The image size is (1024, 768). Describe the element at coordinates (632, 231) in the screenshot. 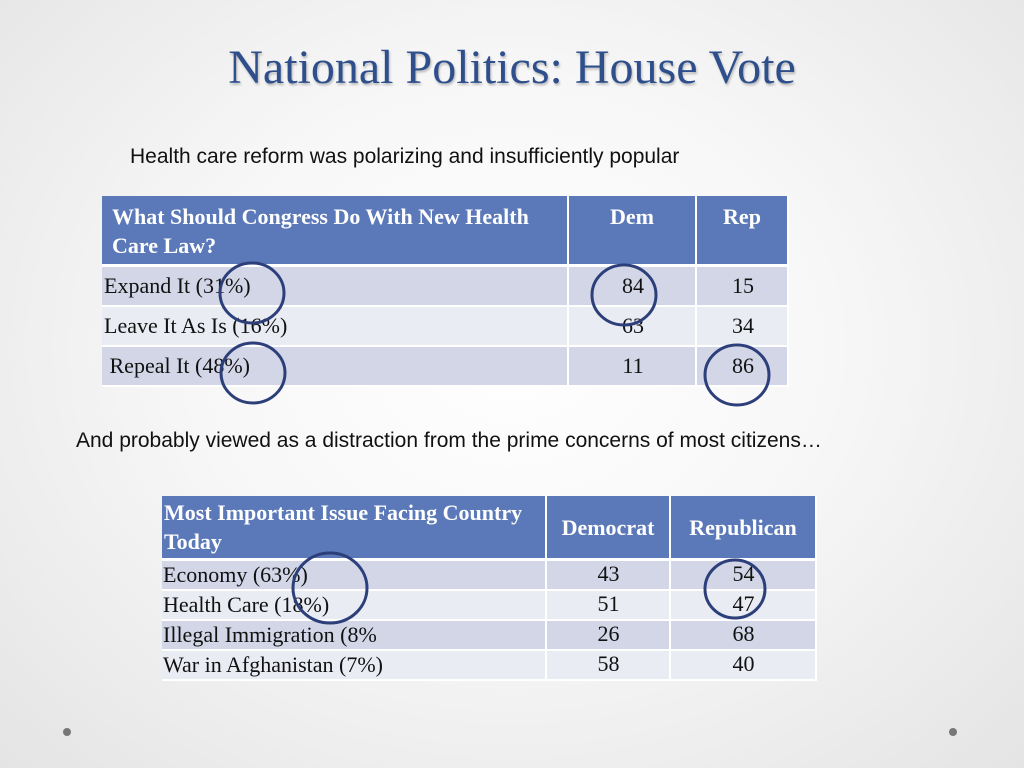

I see `header-dem: Dem` at that location.